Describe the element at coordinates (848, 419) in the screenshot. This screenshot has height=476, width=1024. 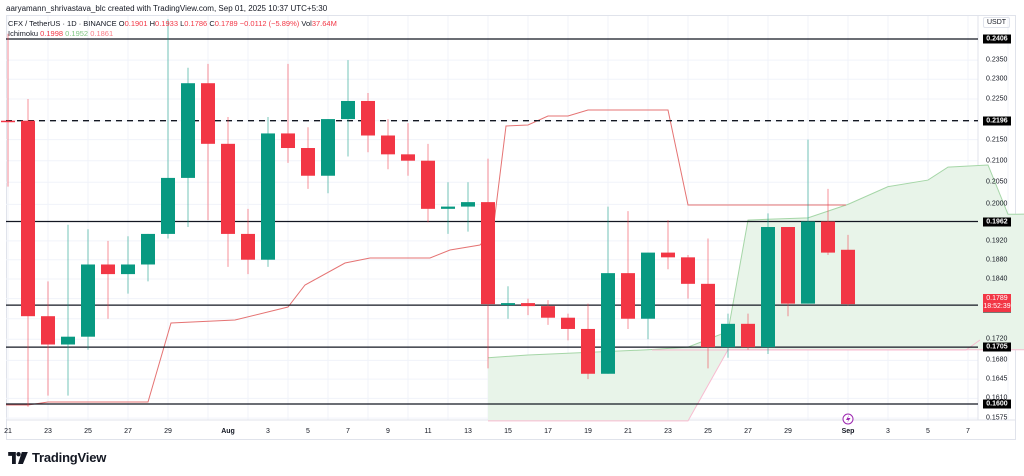
I see `event-marker-icon` at that location.